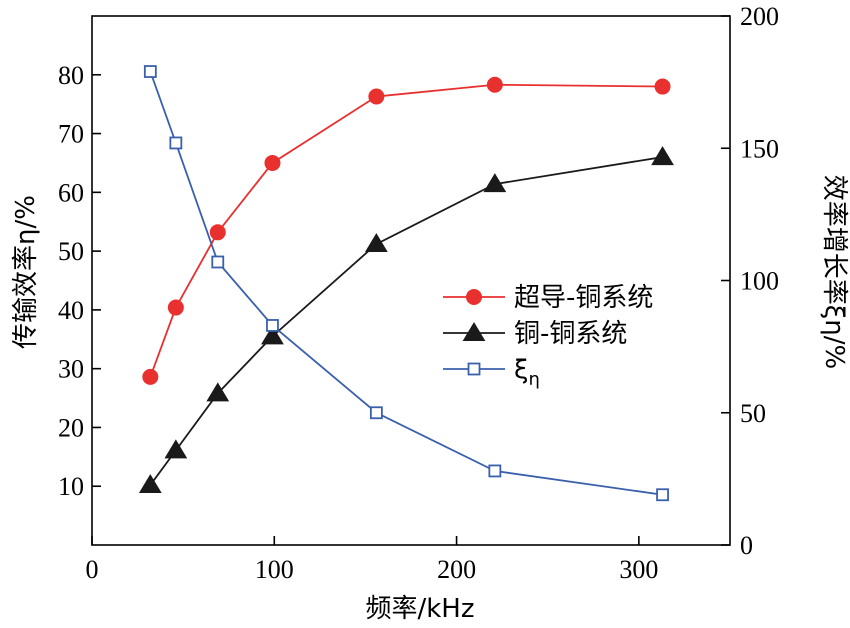 This screenshot has height=628, width=850. What do you see at coordinates (746, 545) in the screenshot?
I see `y2-tick-label: 0` at bounding box center [746, 545].